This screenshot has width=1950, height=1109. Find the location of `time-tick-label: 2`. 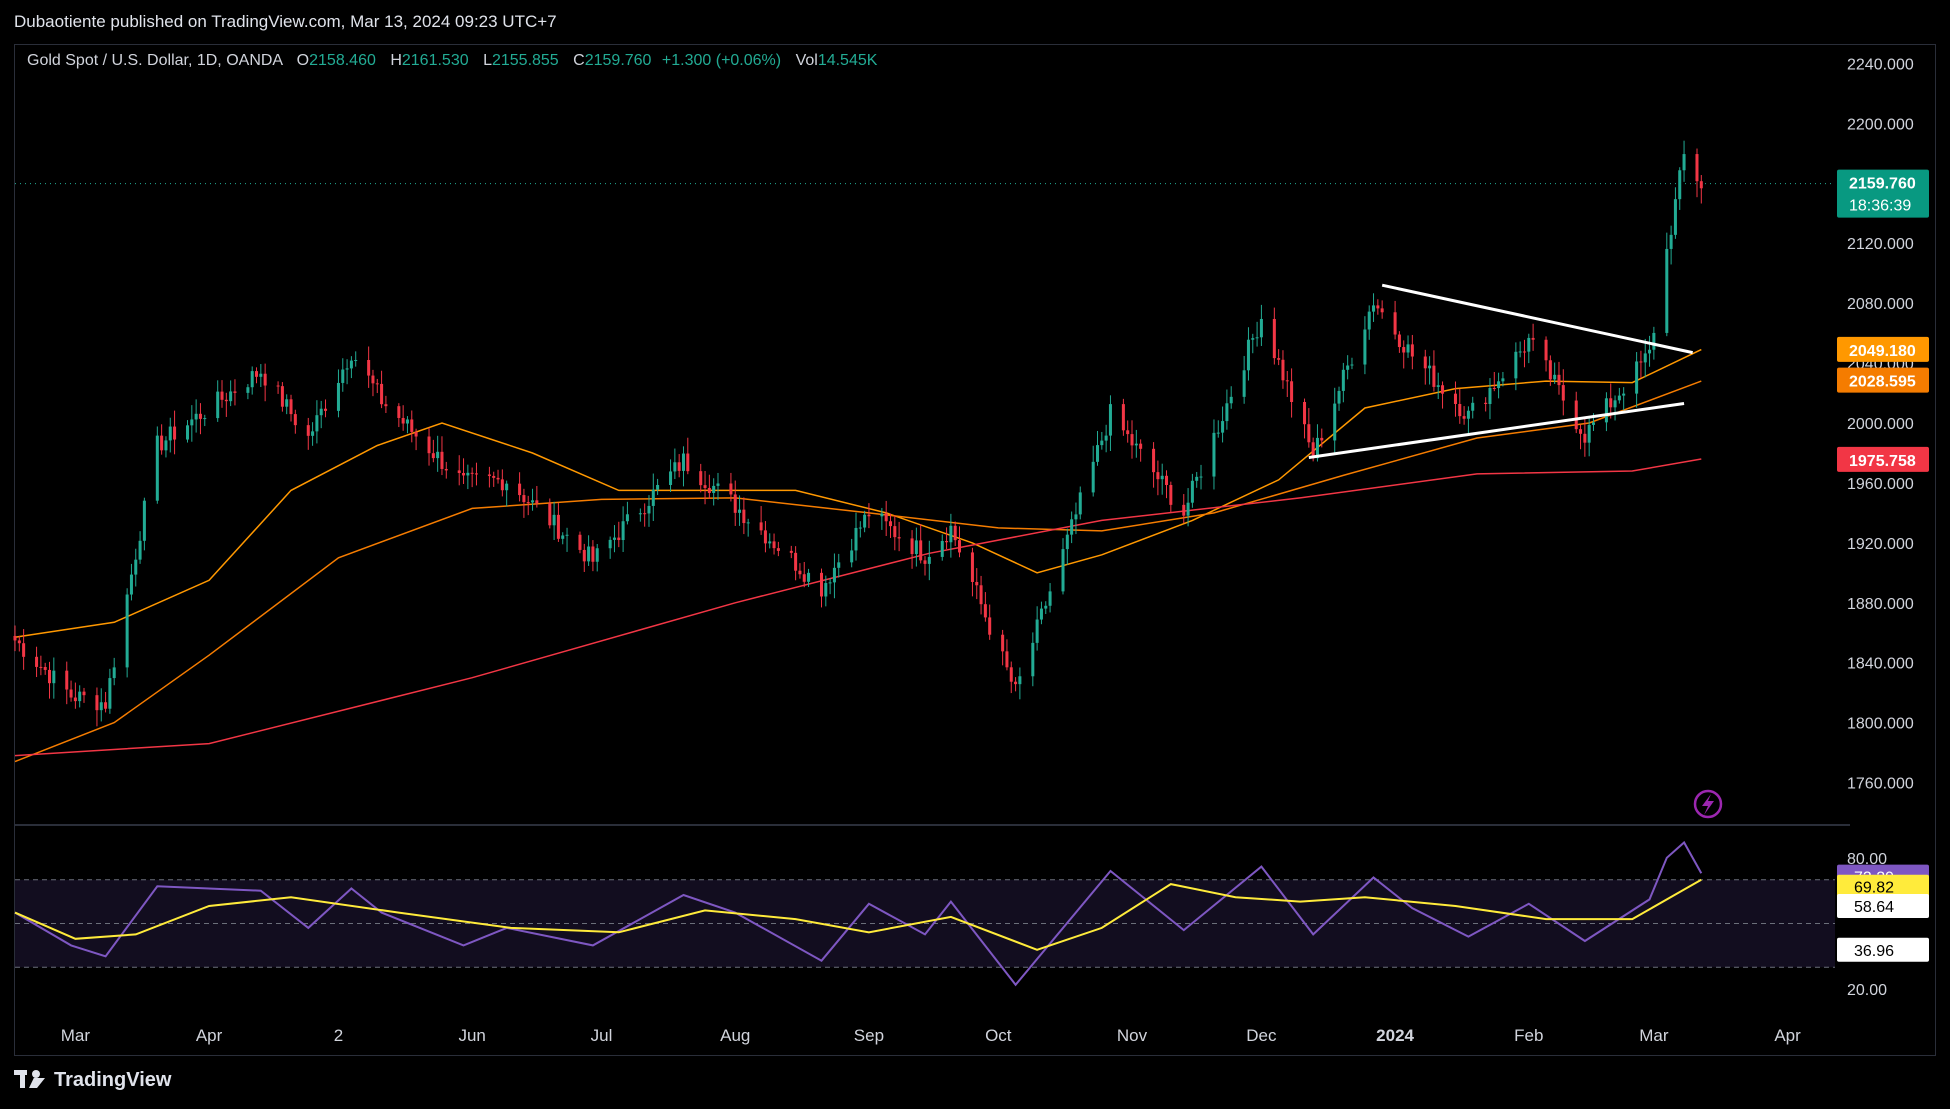

time-tick-label: 2 is located at coordinates (338, 1035).